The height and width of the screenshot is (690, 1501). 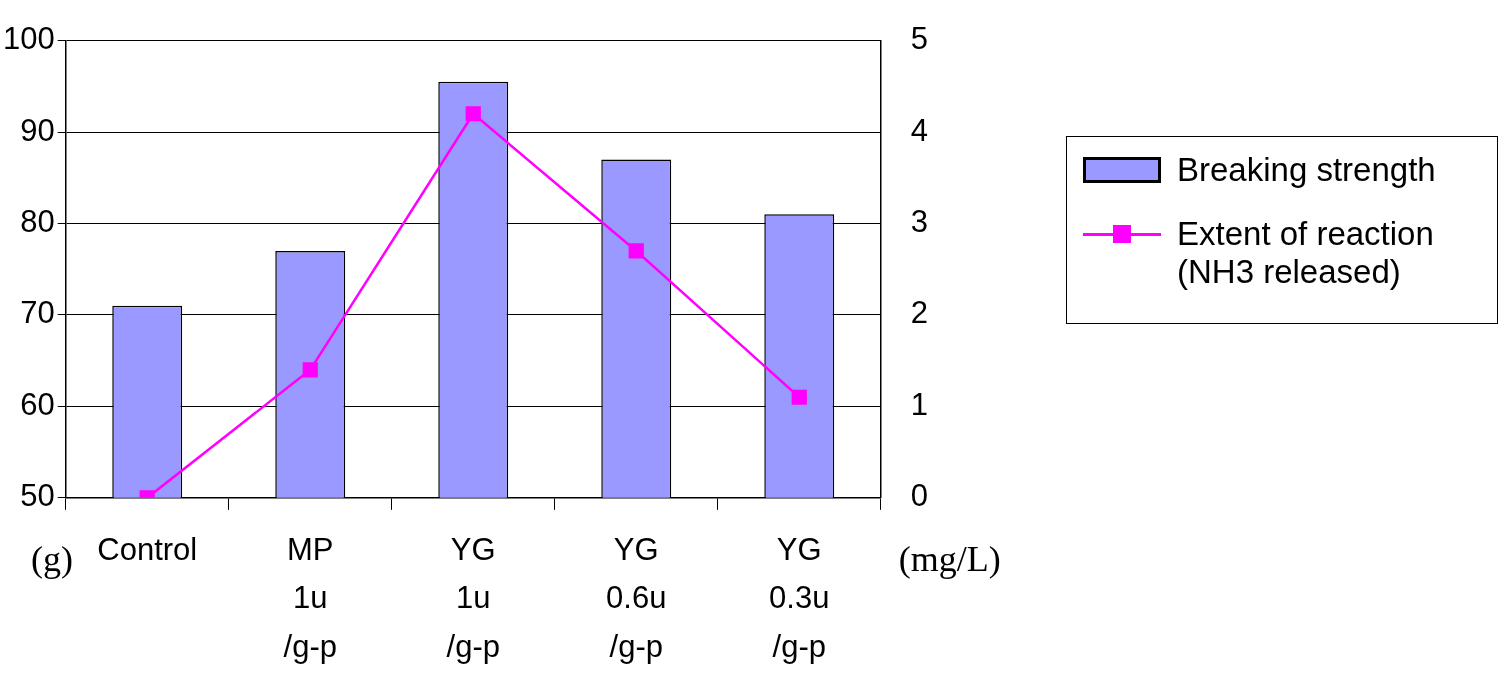 What do you see at coordinates (949, 559) in the screenshot?
I see `y2-axis-title: (mg/L)` at bounding box center [949, 559].